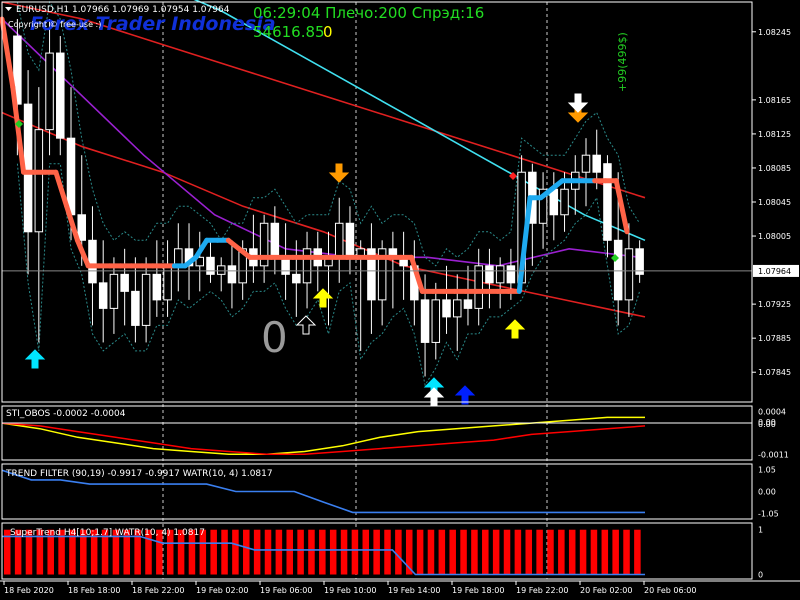  What do you see at coordinates (158, 590) in the screenshot?
I see `time-tick-label: 18 Feb 22:00` at bounding box center [158, 590].